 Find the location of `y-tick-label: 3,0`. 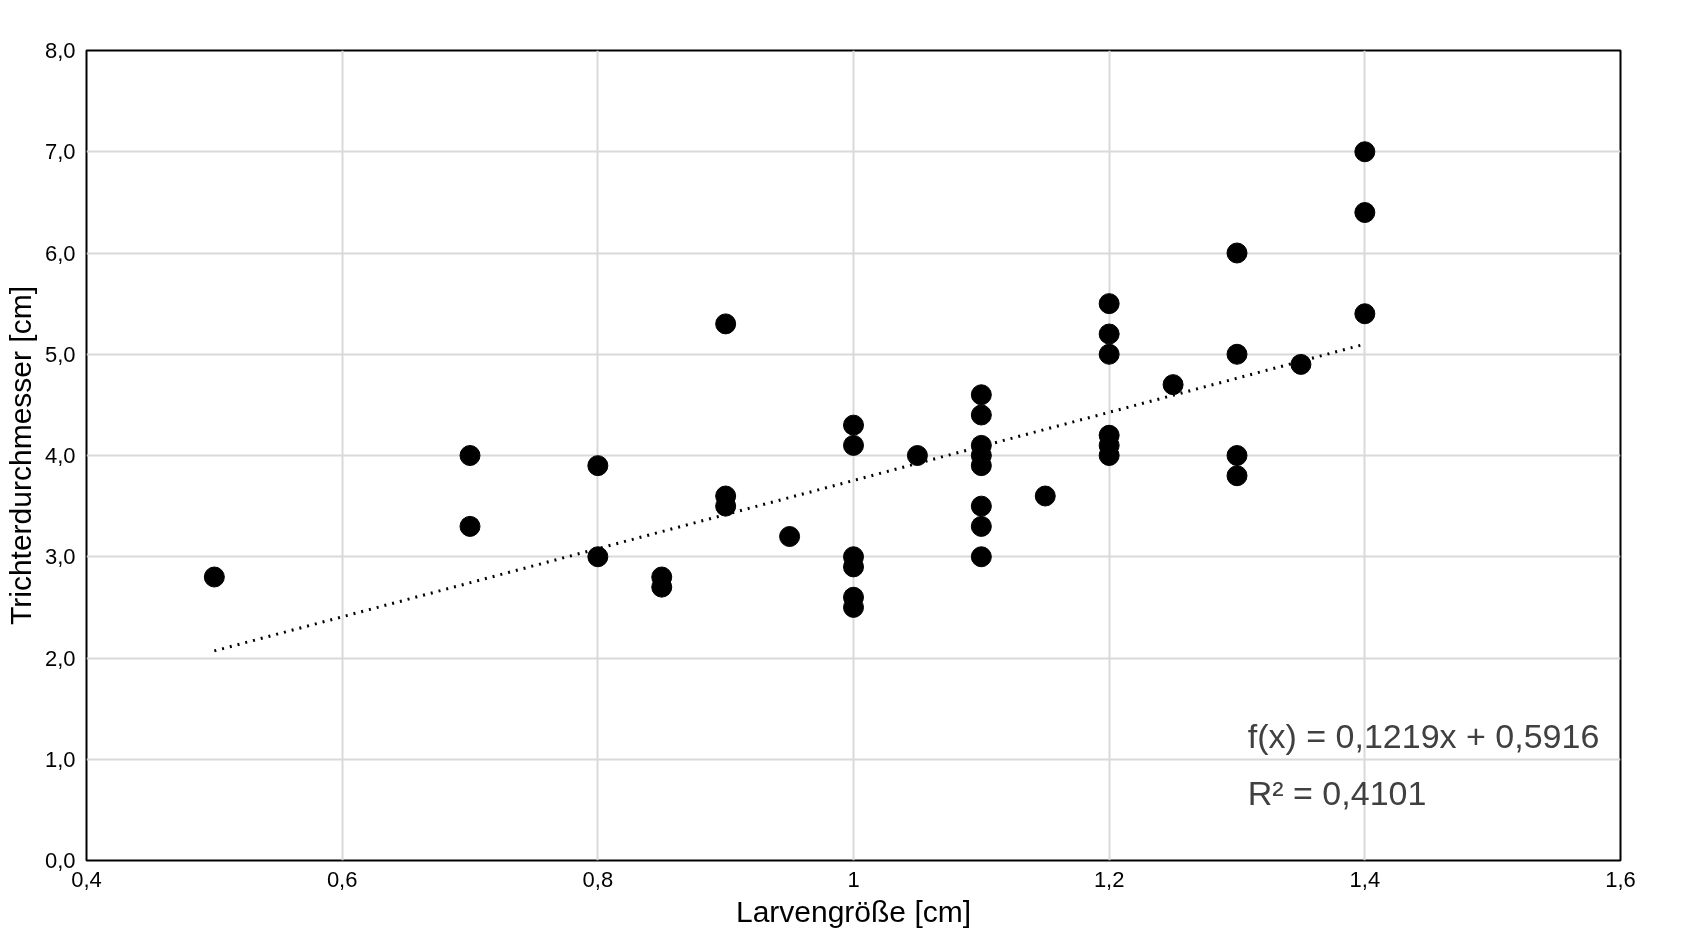

y-tick-label: 3,0 is located at coordinates (60, 557).